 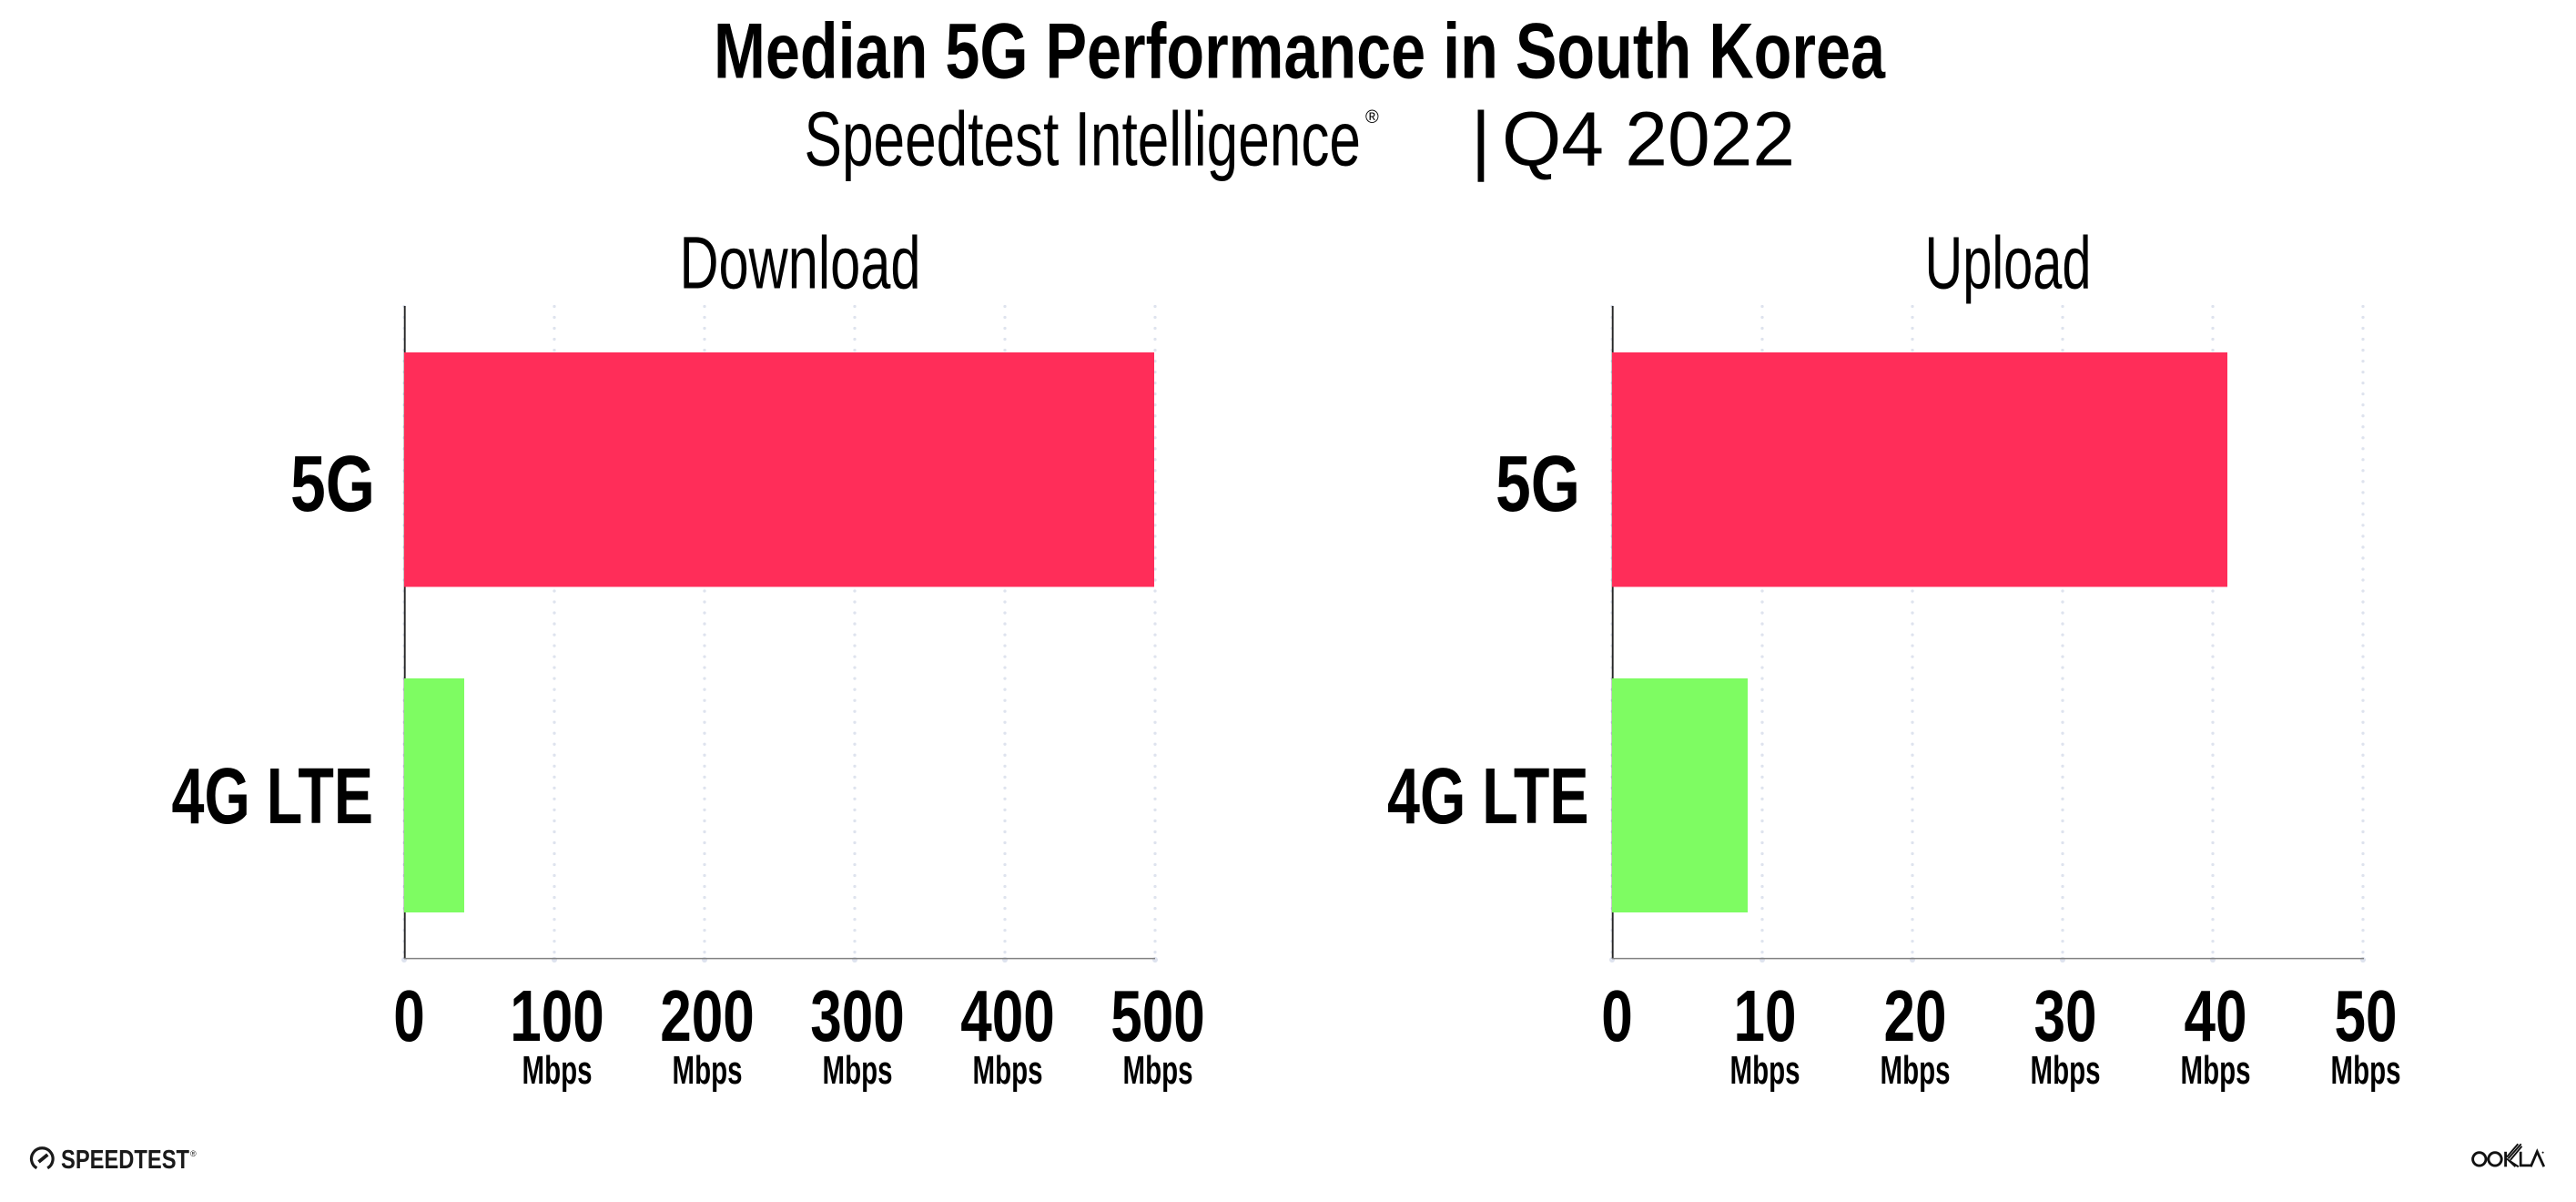 I want to click on svg-text: 100, so click(x=557, y=1015).